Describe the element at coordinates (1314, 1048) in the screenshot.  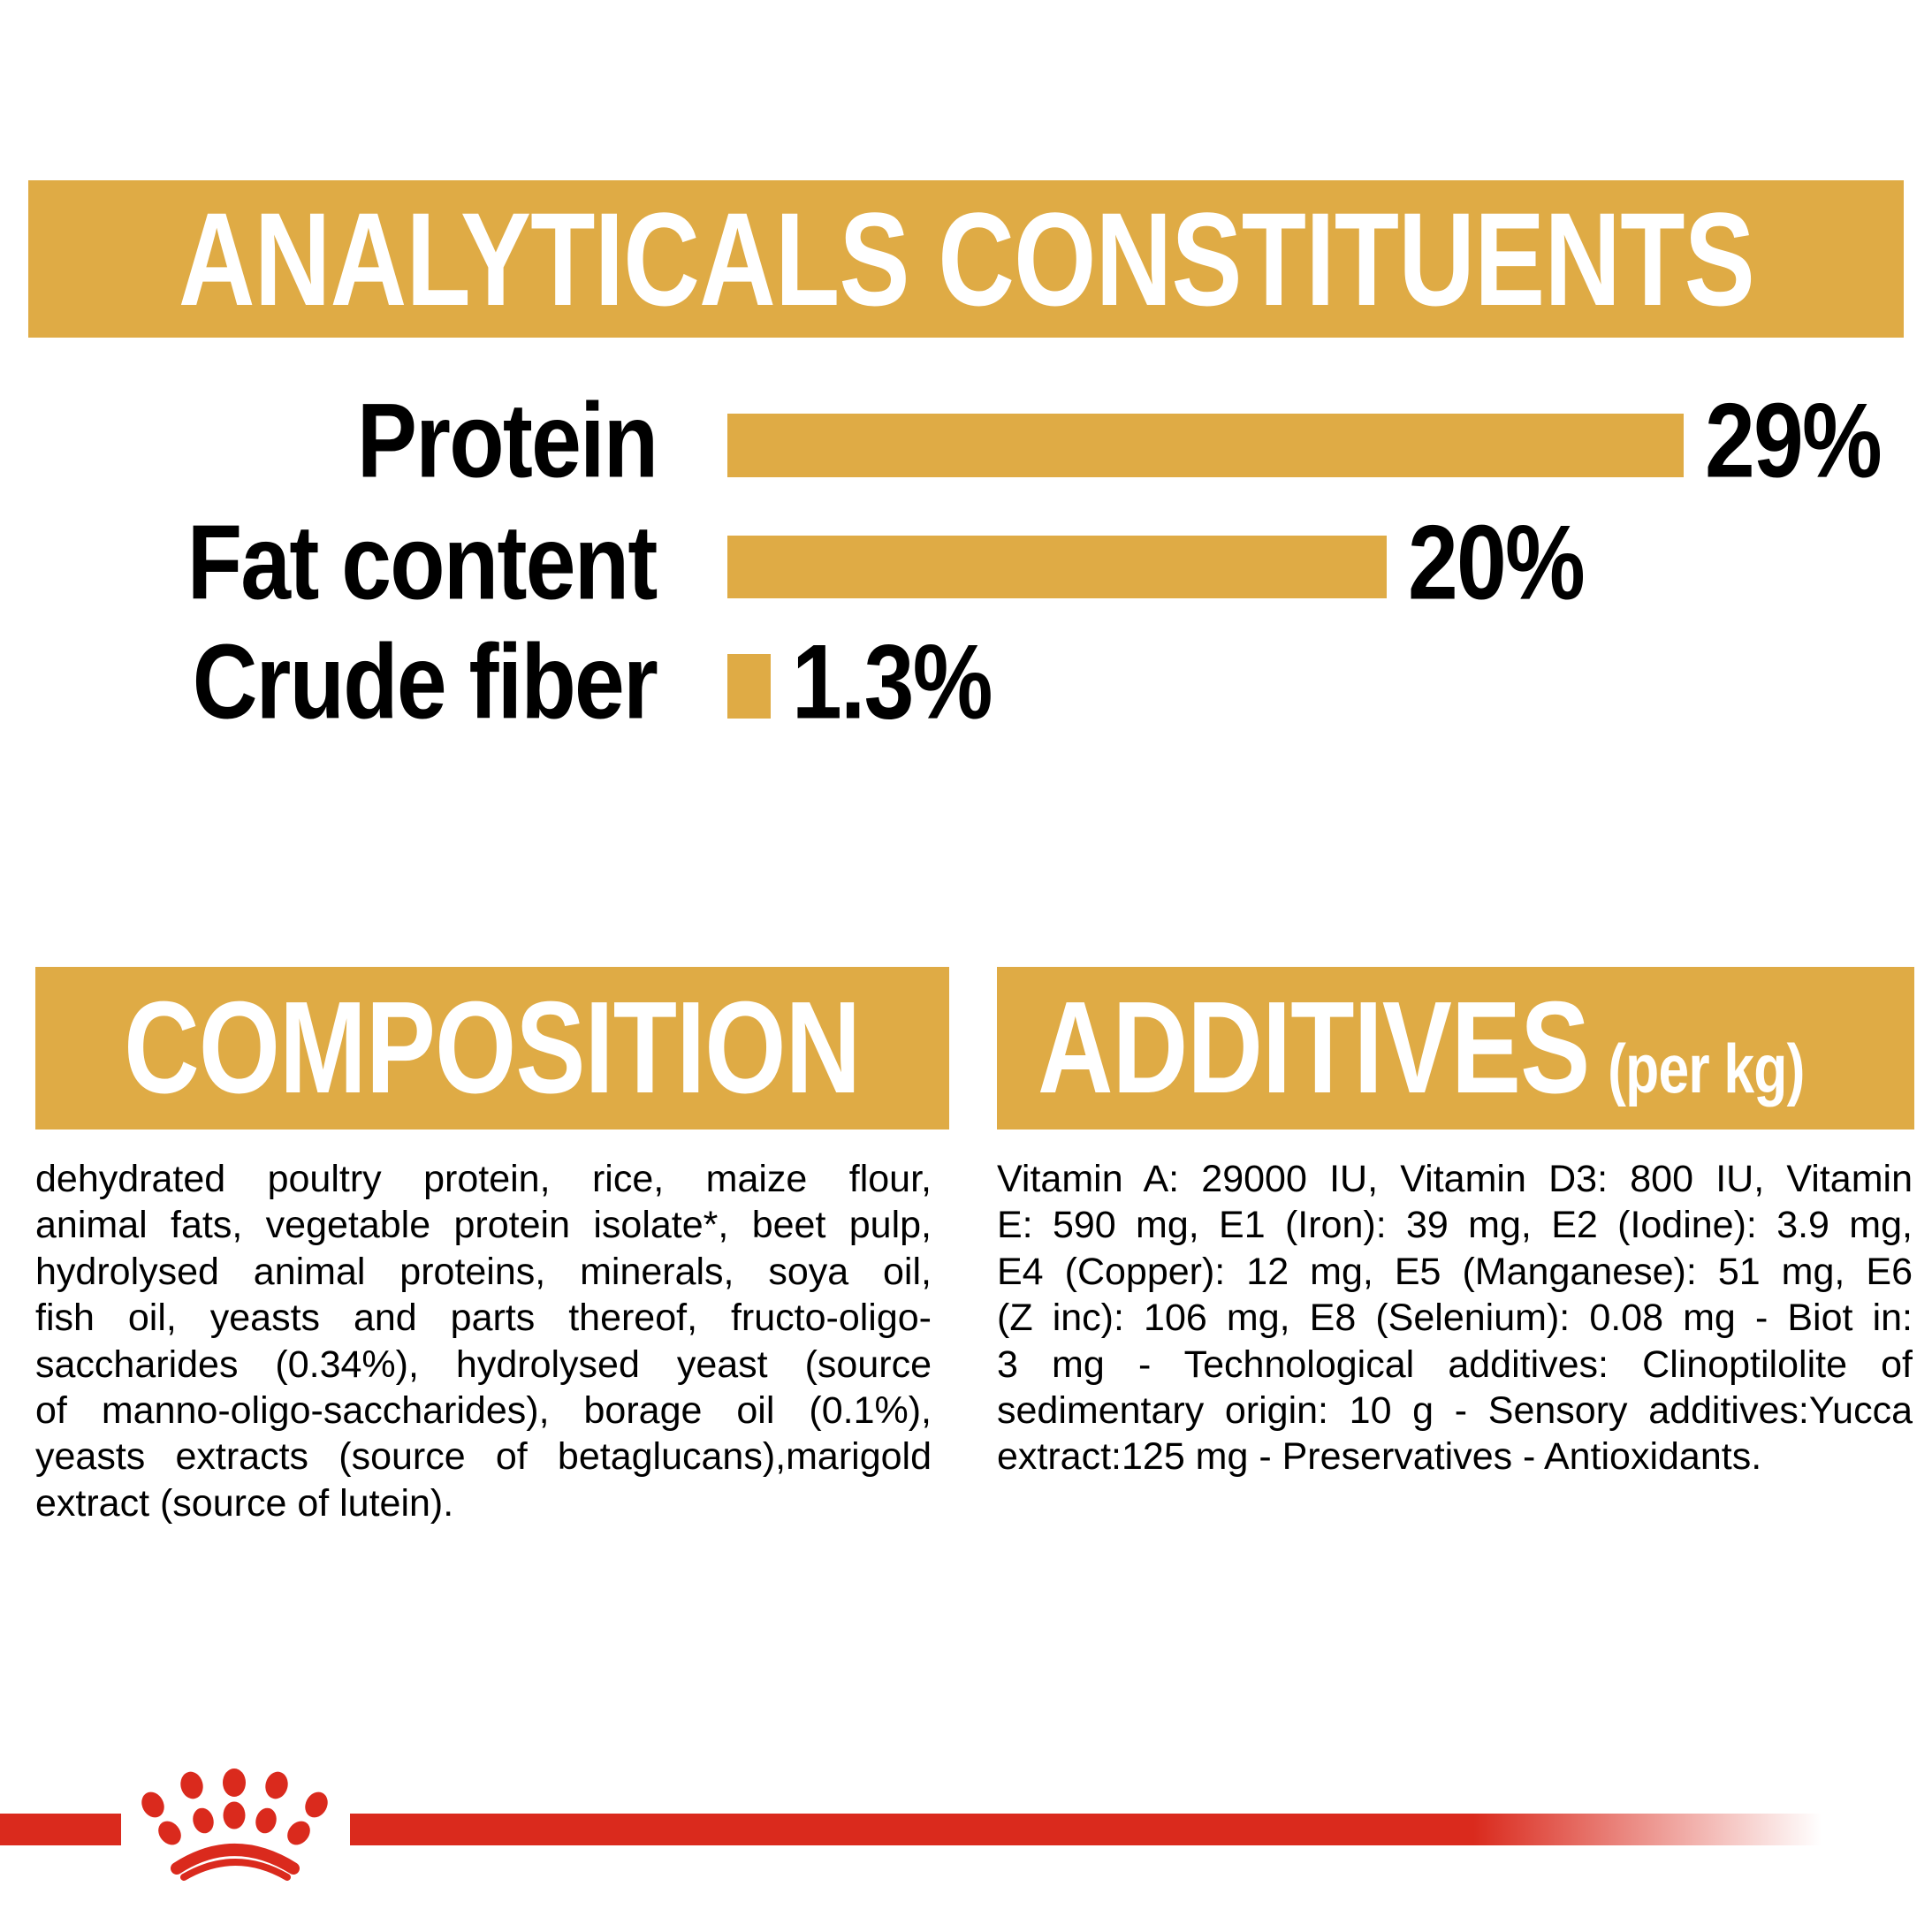
I see `additives-title: ADDITIVES` at that location.